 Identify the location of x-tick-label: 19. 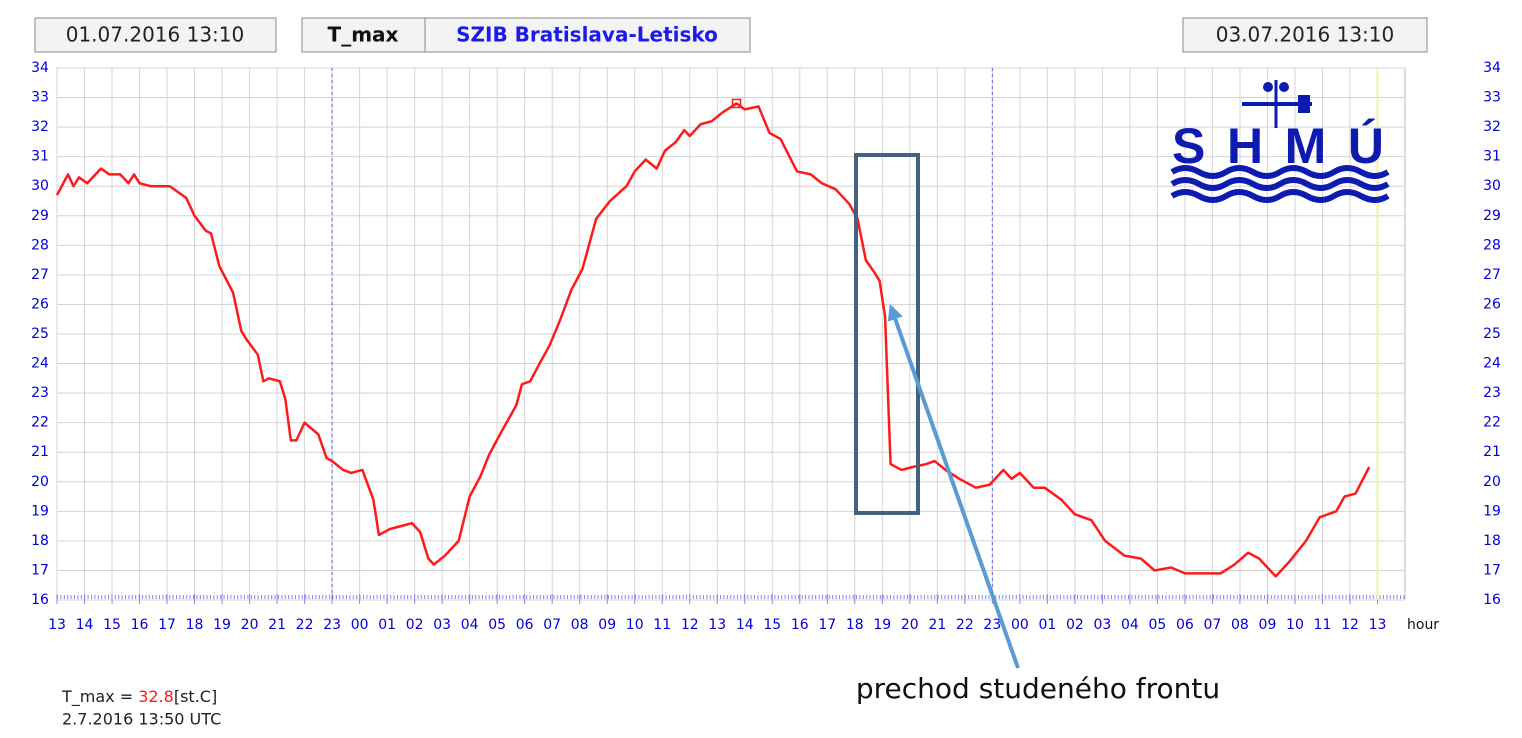
(222, 625).